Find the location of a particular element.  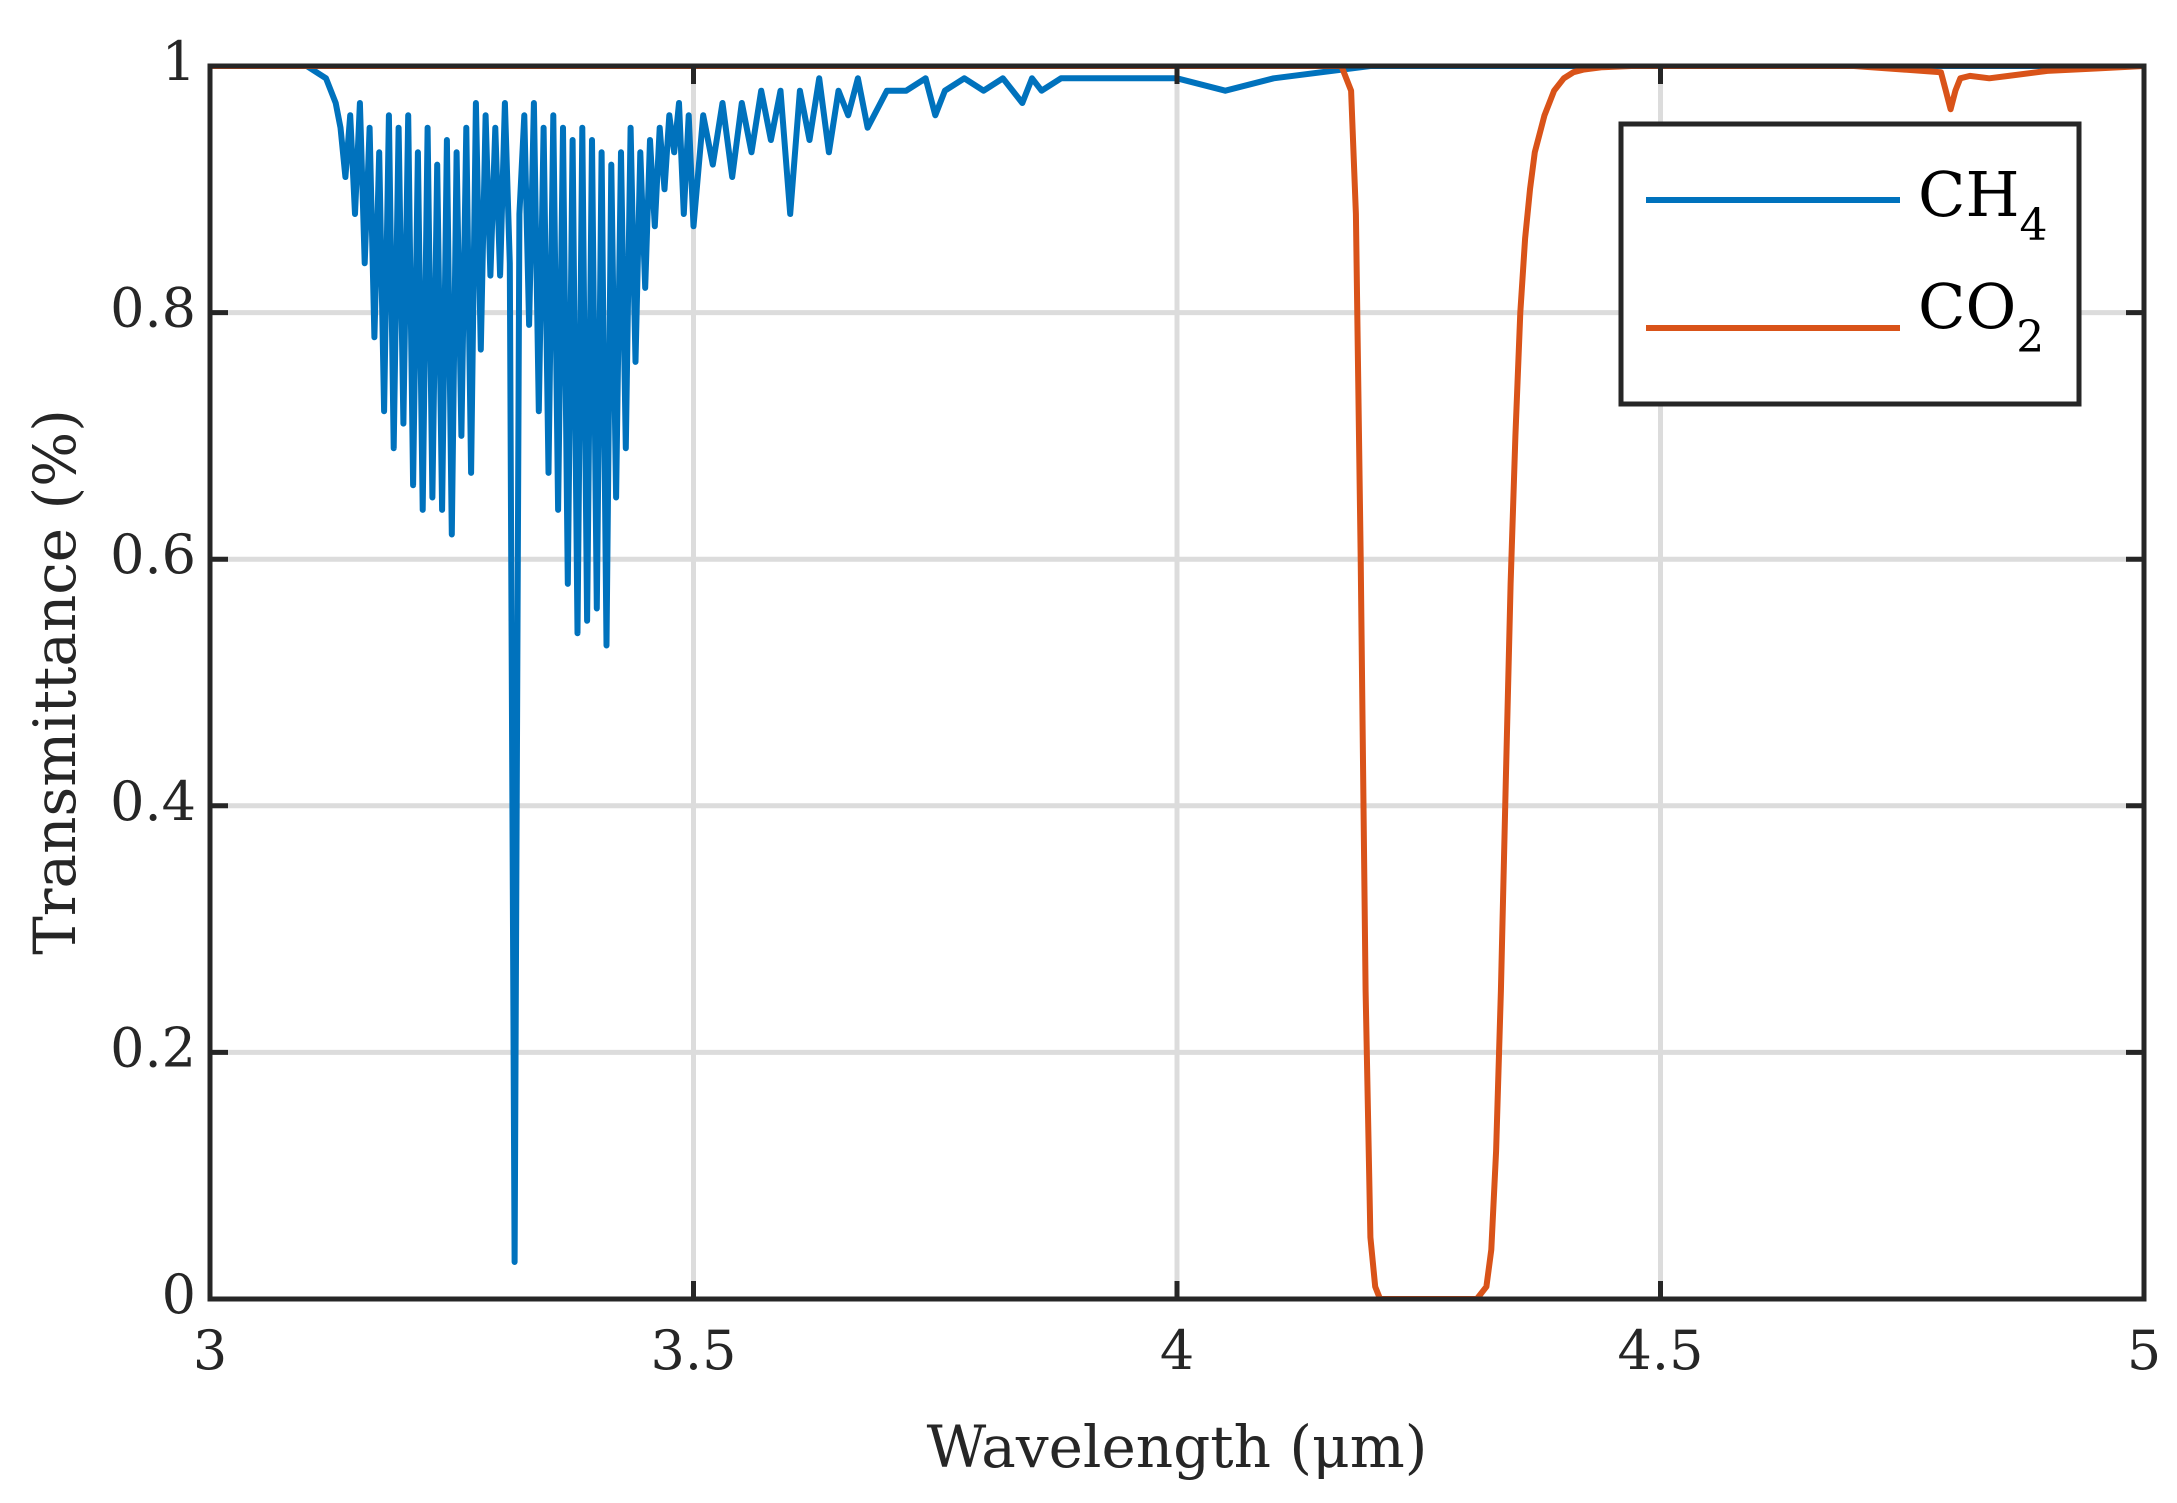

legend-label-ch4-main: CH is located at coordinates (1969, 194).